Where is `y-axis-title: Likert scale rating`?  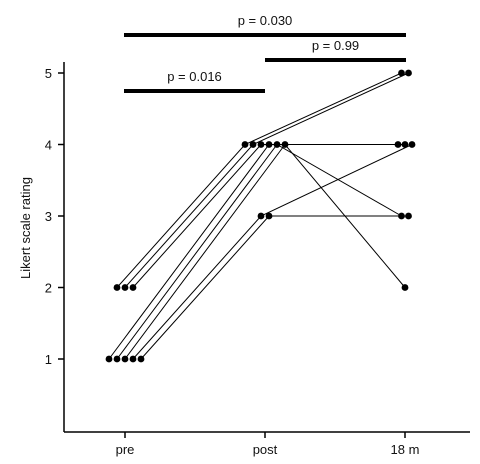
y-axis-title: Likert scale rating is located at coordinates (25, 228).